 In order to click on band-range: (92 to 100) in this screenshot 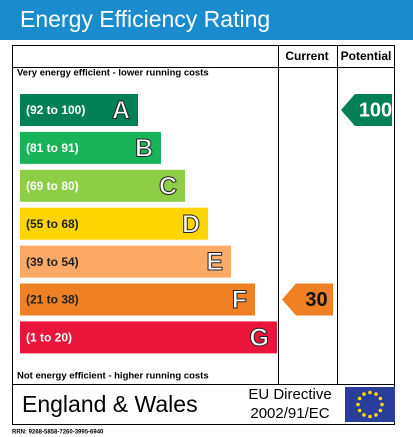, I will do `click(55, 110)`.